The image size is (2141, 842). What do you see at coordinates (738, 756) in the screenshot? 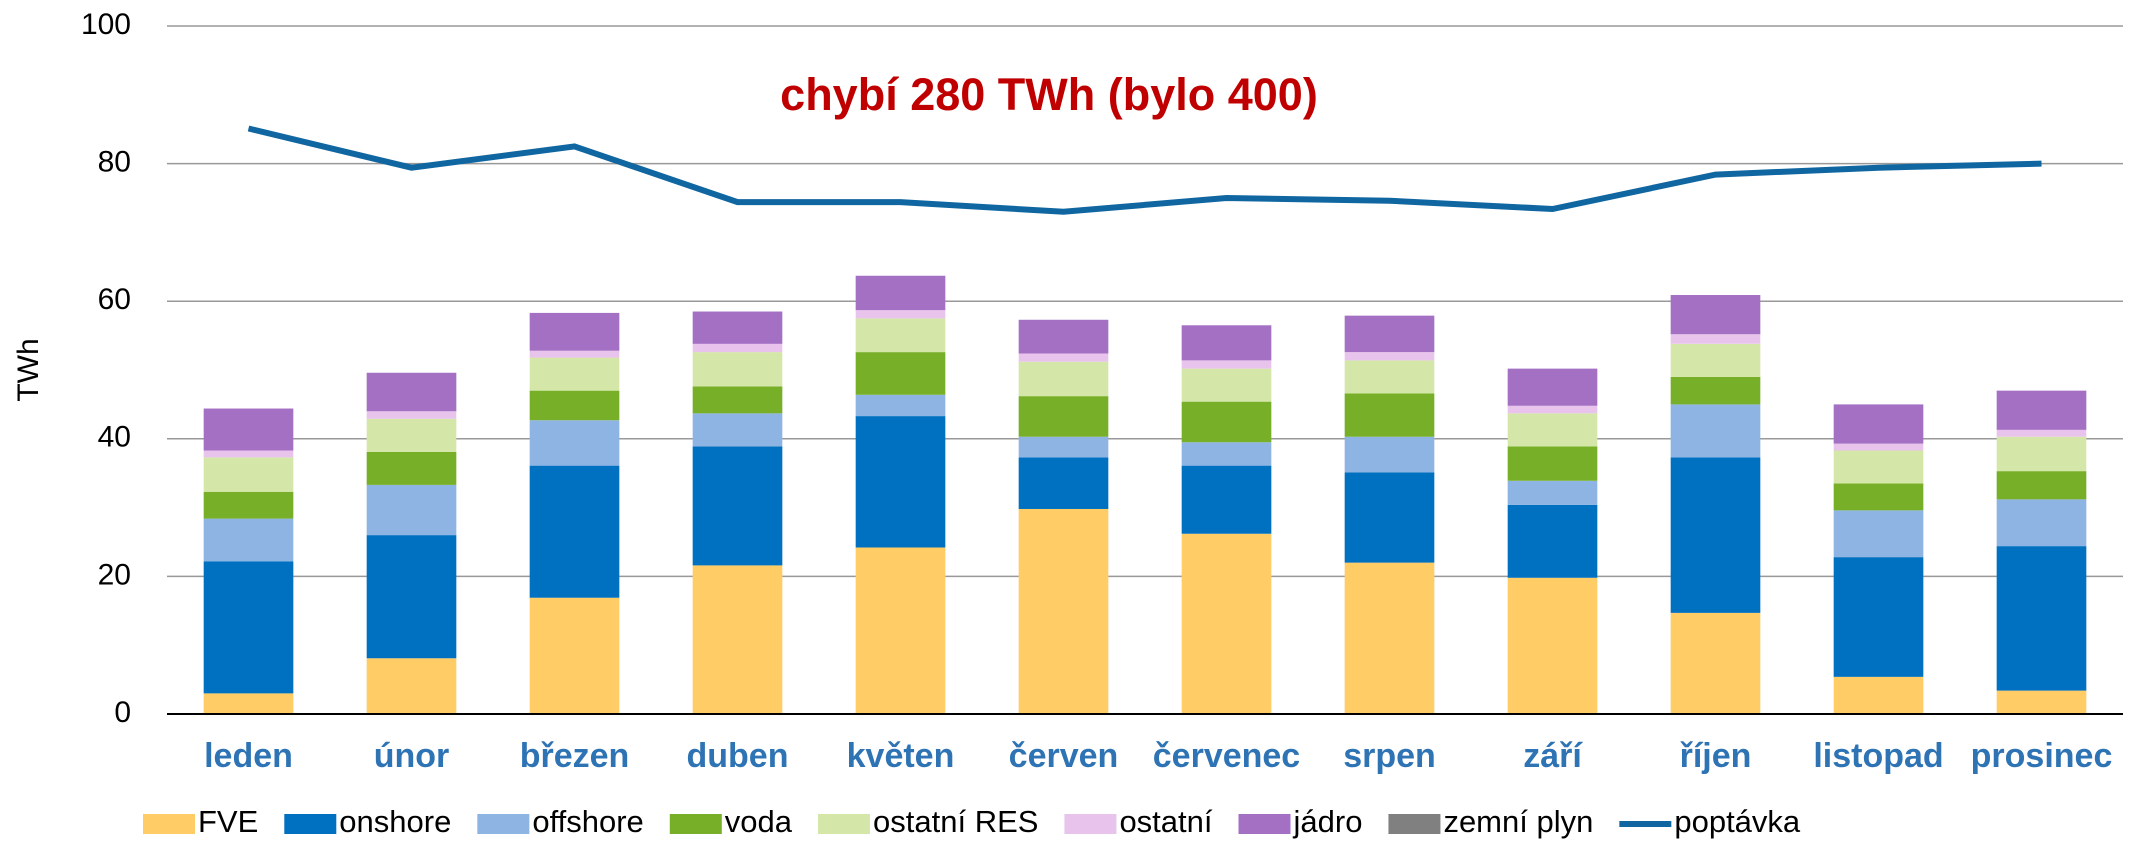
I see `x-tick-label: duben` at bounding box center [738, 756].